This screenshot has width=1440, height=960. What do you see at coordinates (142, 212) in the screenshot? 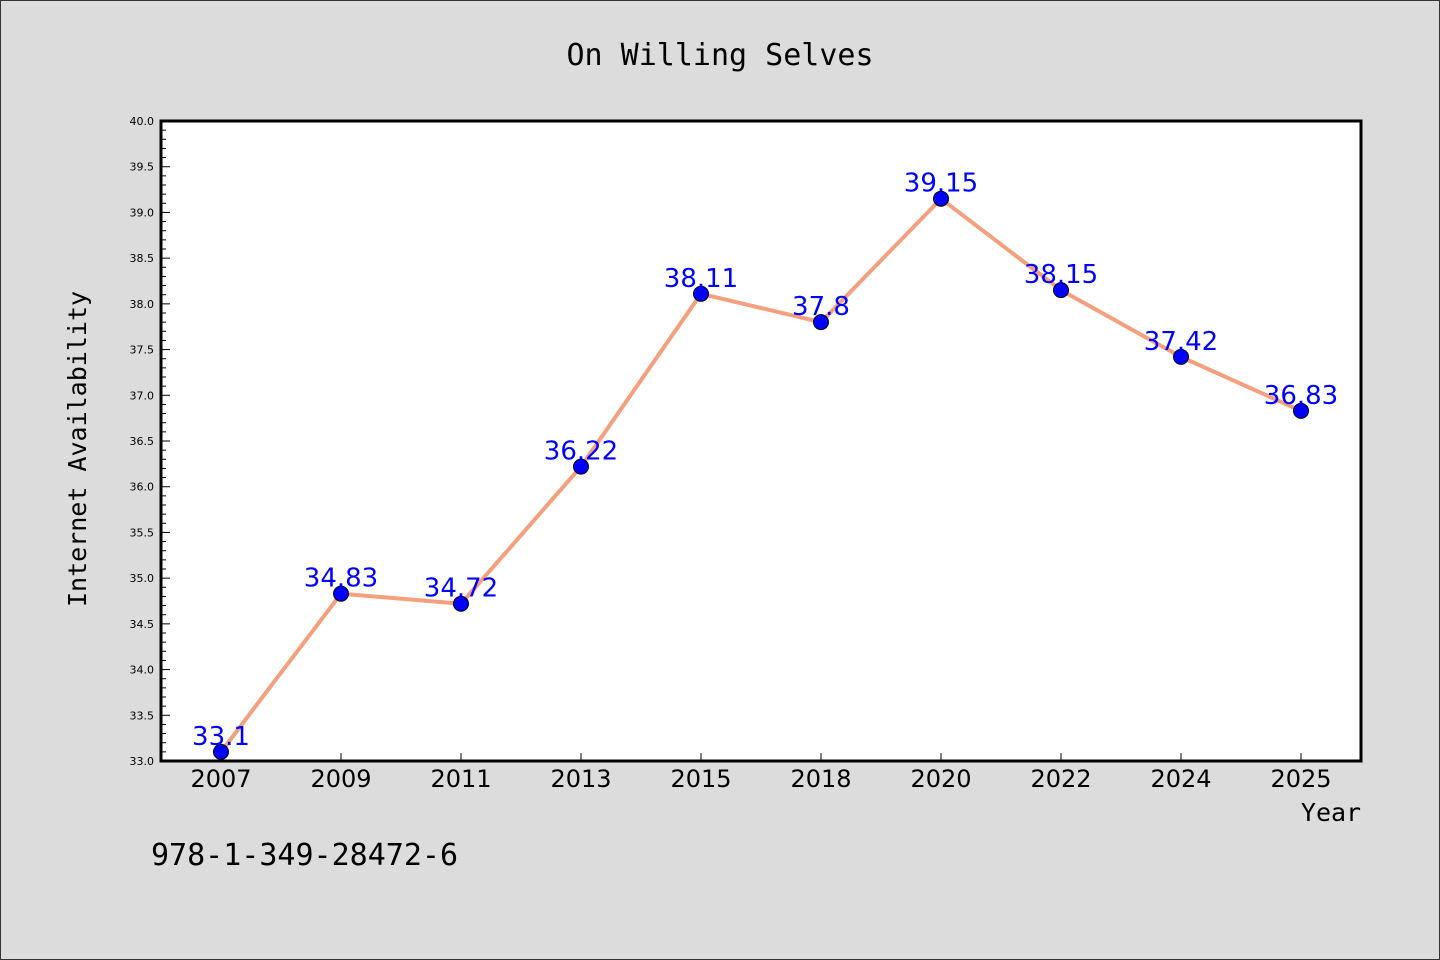
I see `y-tick-label: 39.0` at bounding box center [142, 212].